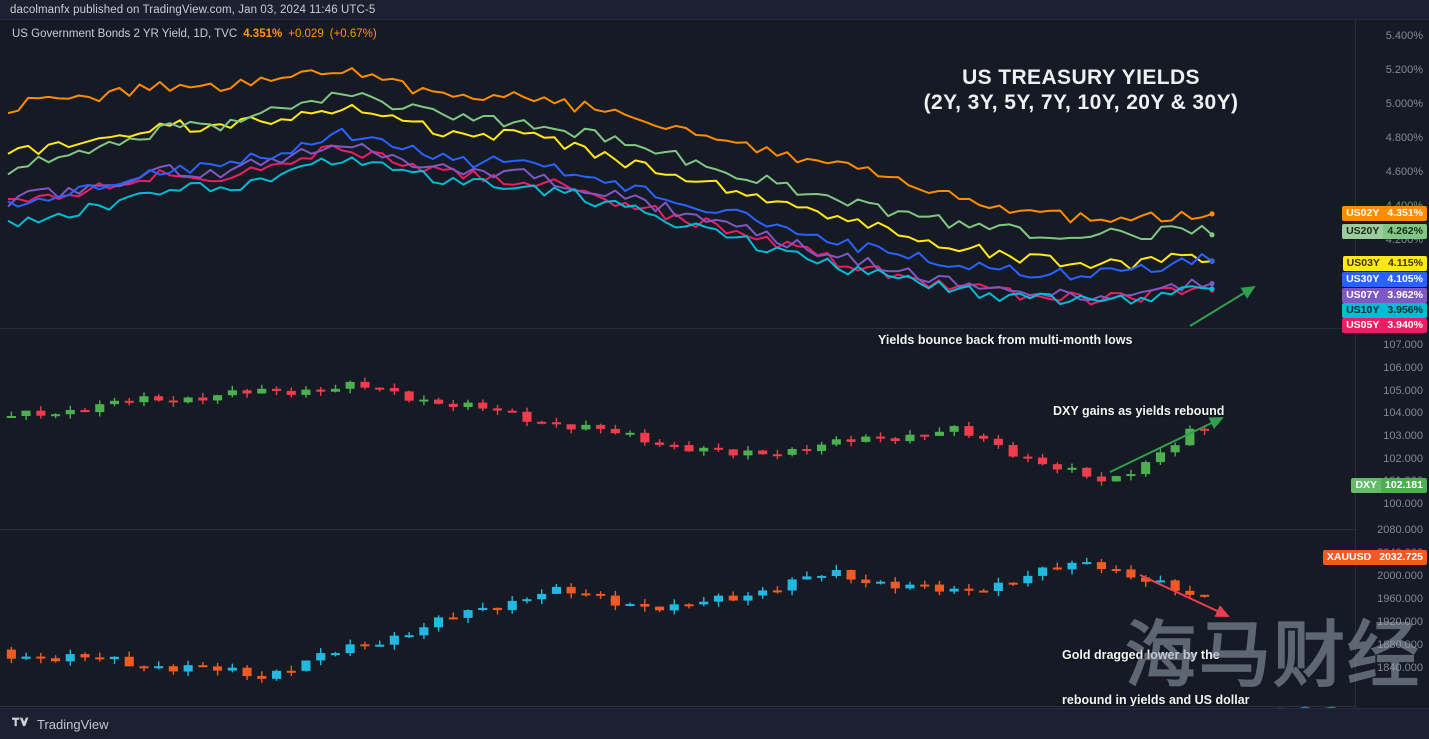 The height and width of the screenshot is (739, 1429). I want to click on axis-tick-yields-4: 4.600%, so click(1404, 172).